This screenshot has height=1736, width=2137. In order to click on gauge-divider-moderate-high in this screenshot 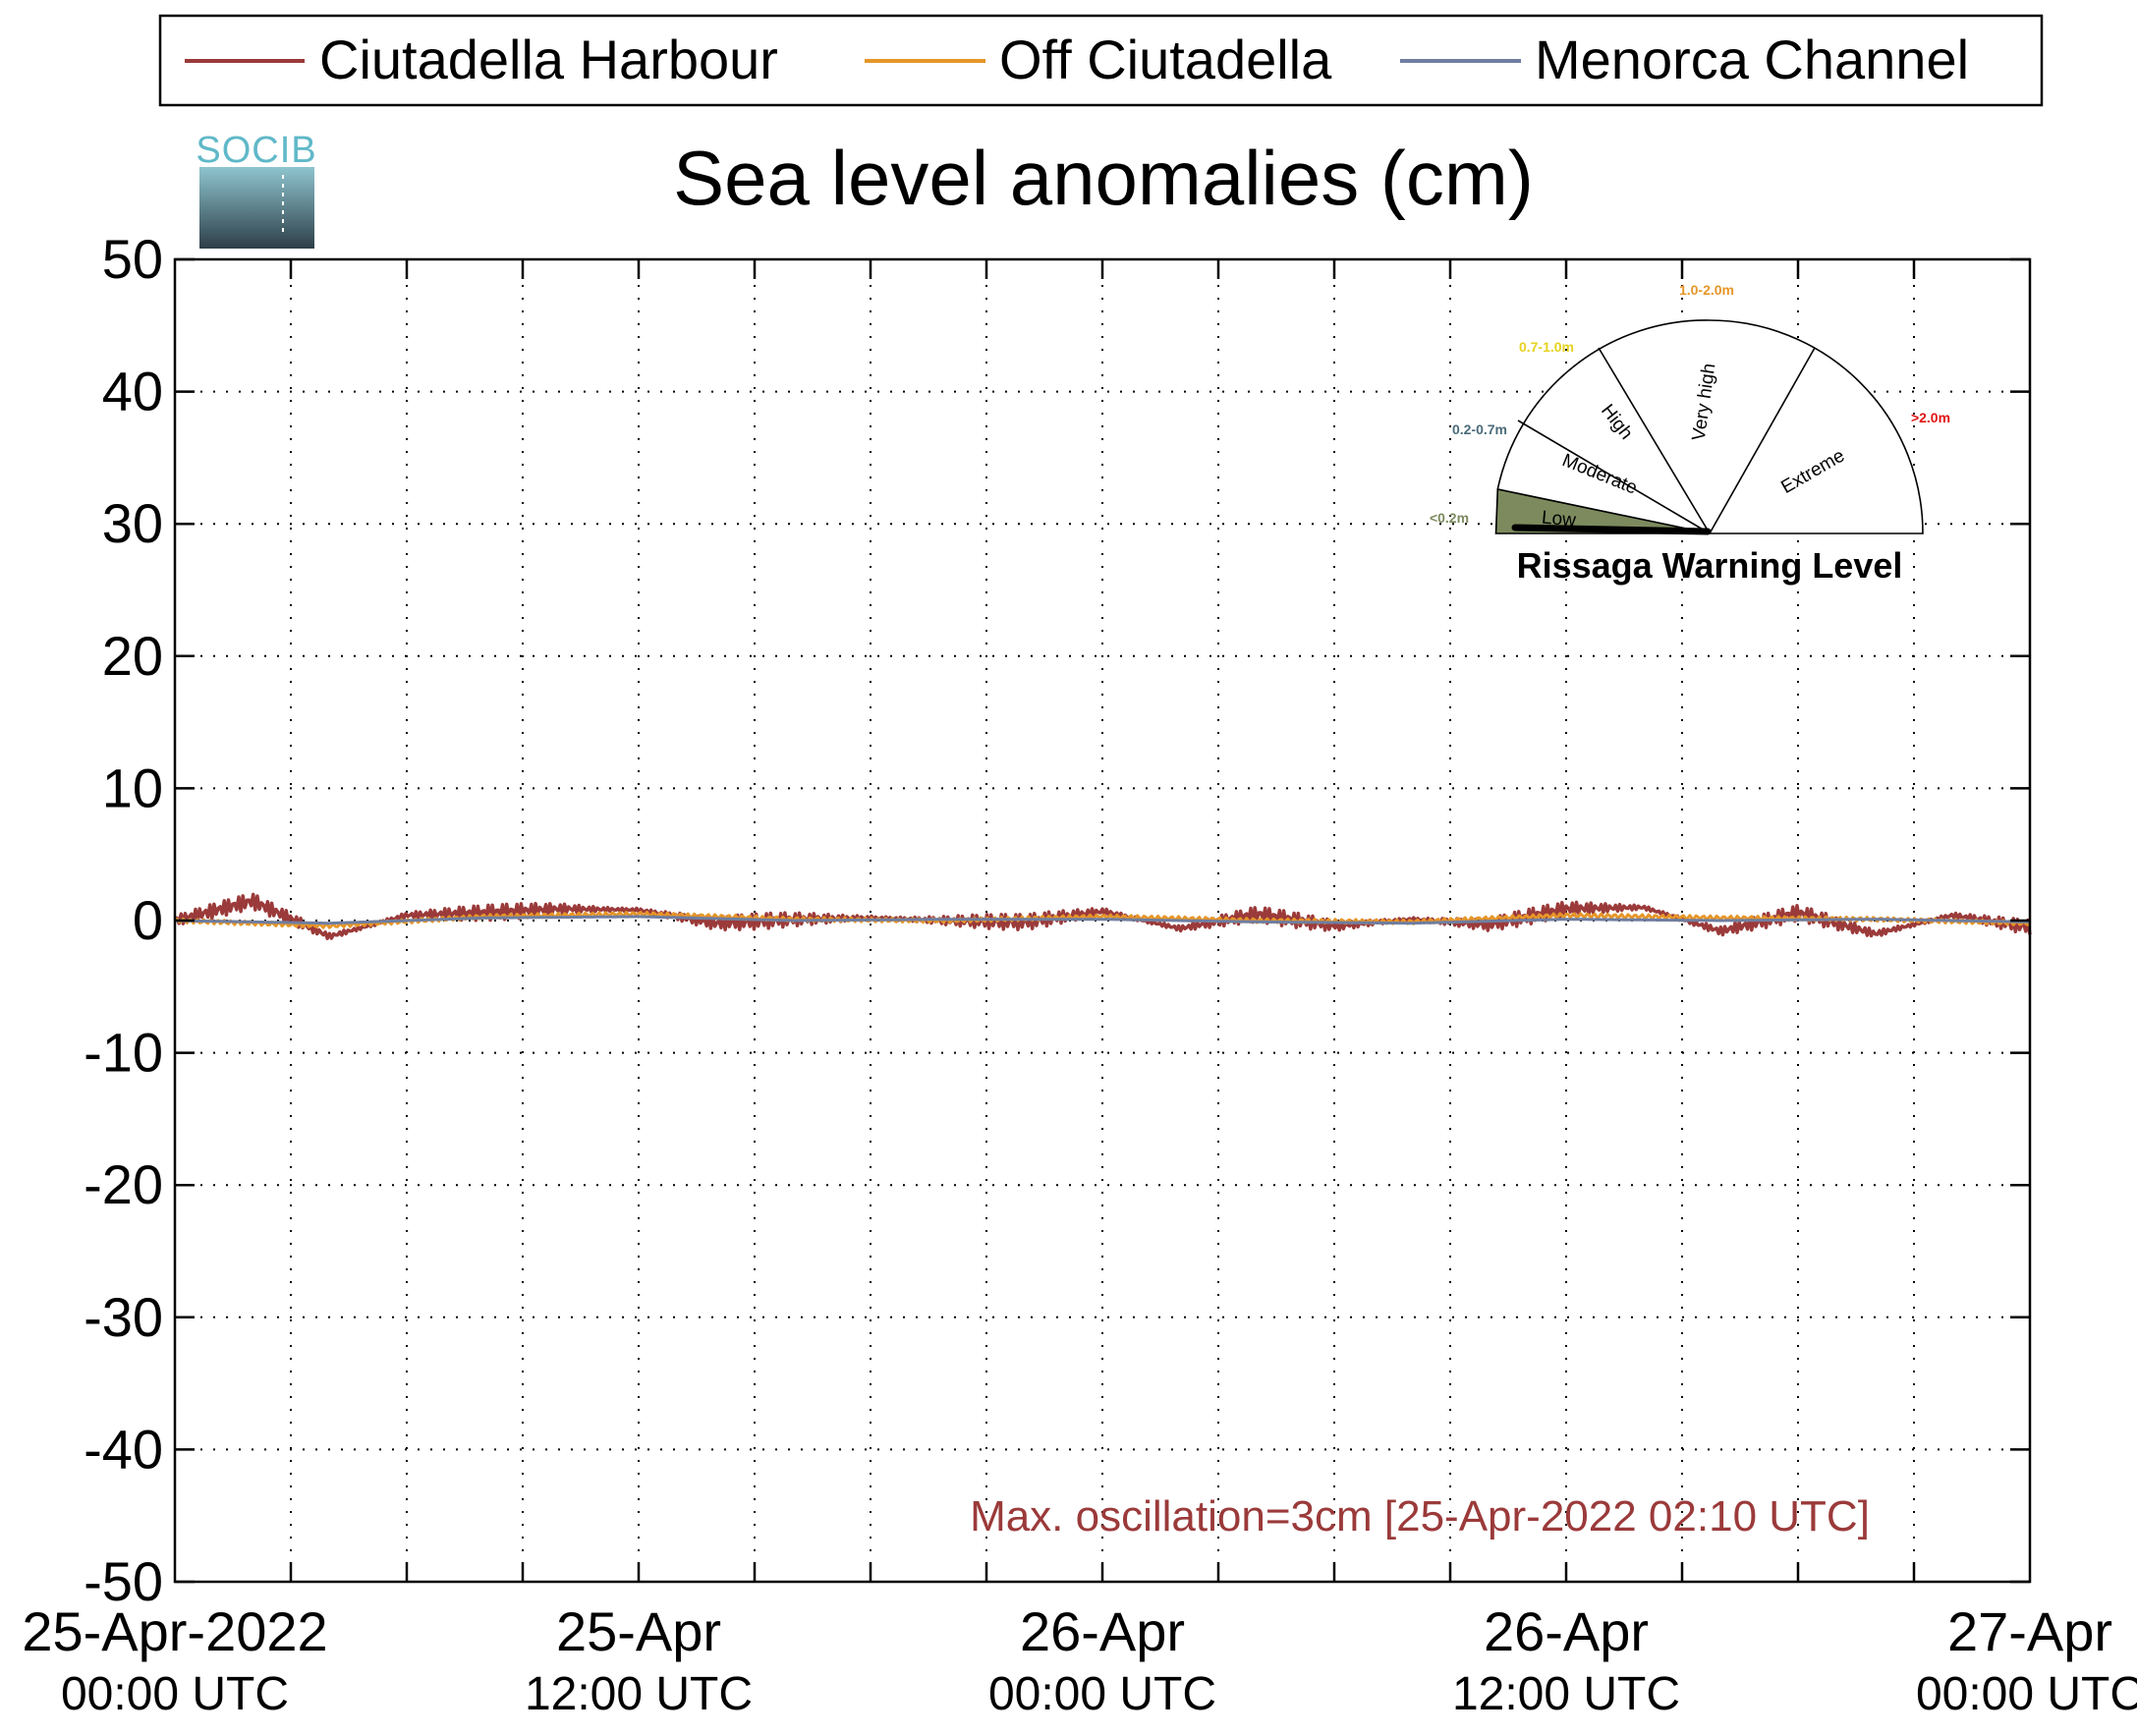, I will do `click(1614, 477)`.